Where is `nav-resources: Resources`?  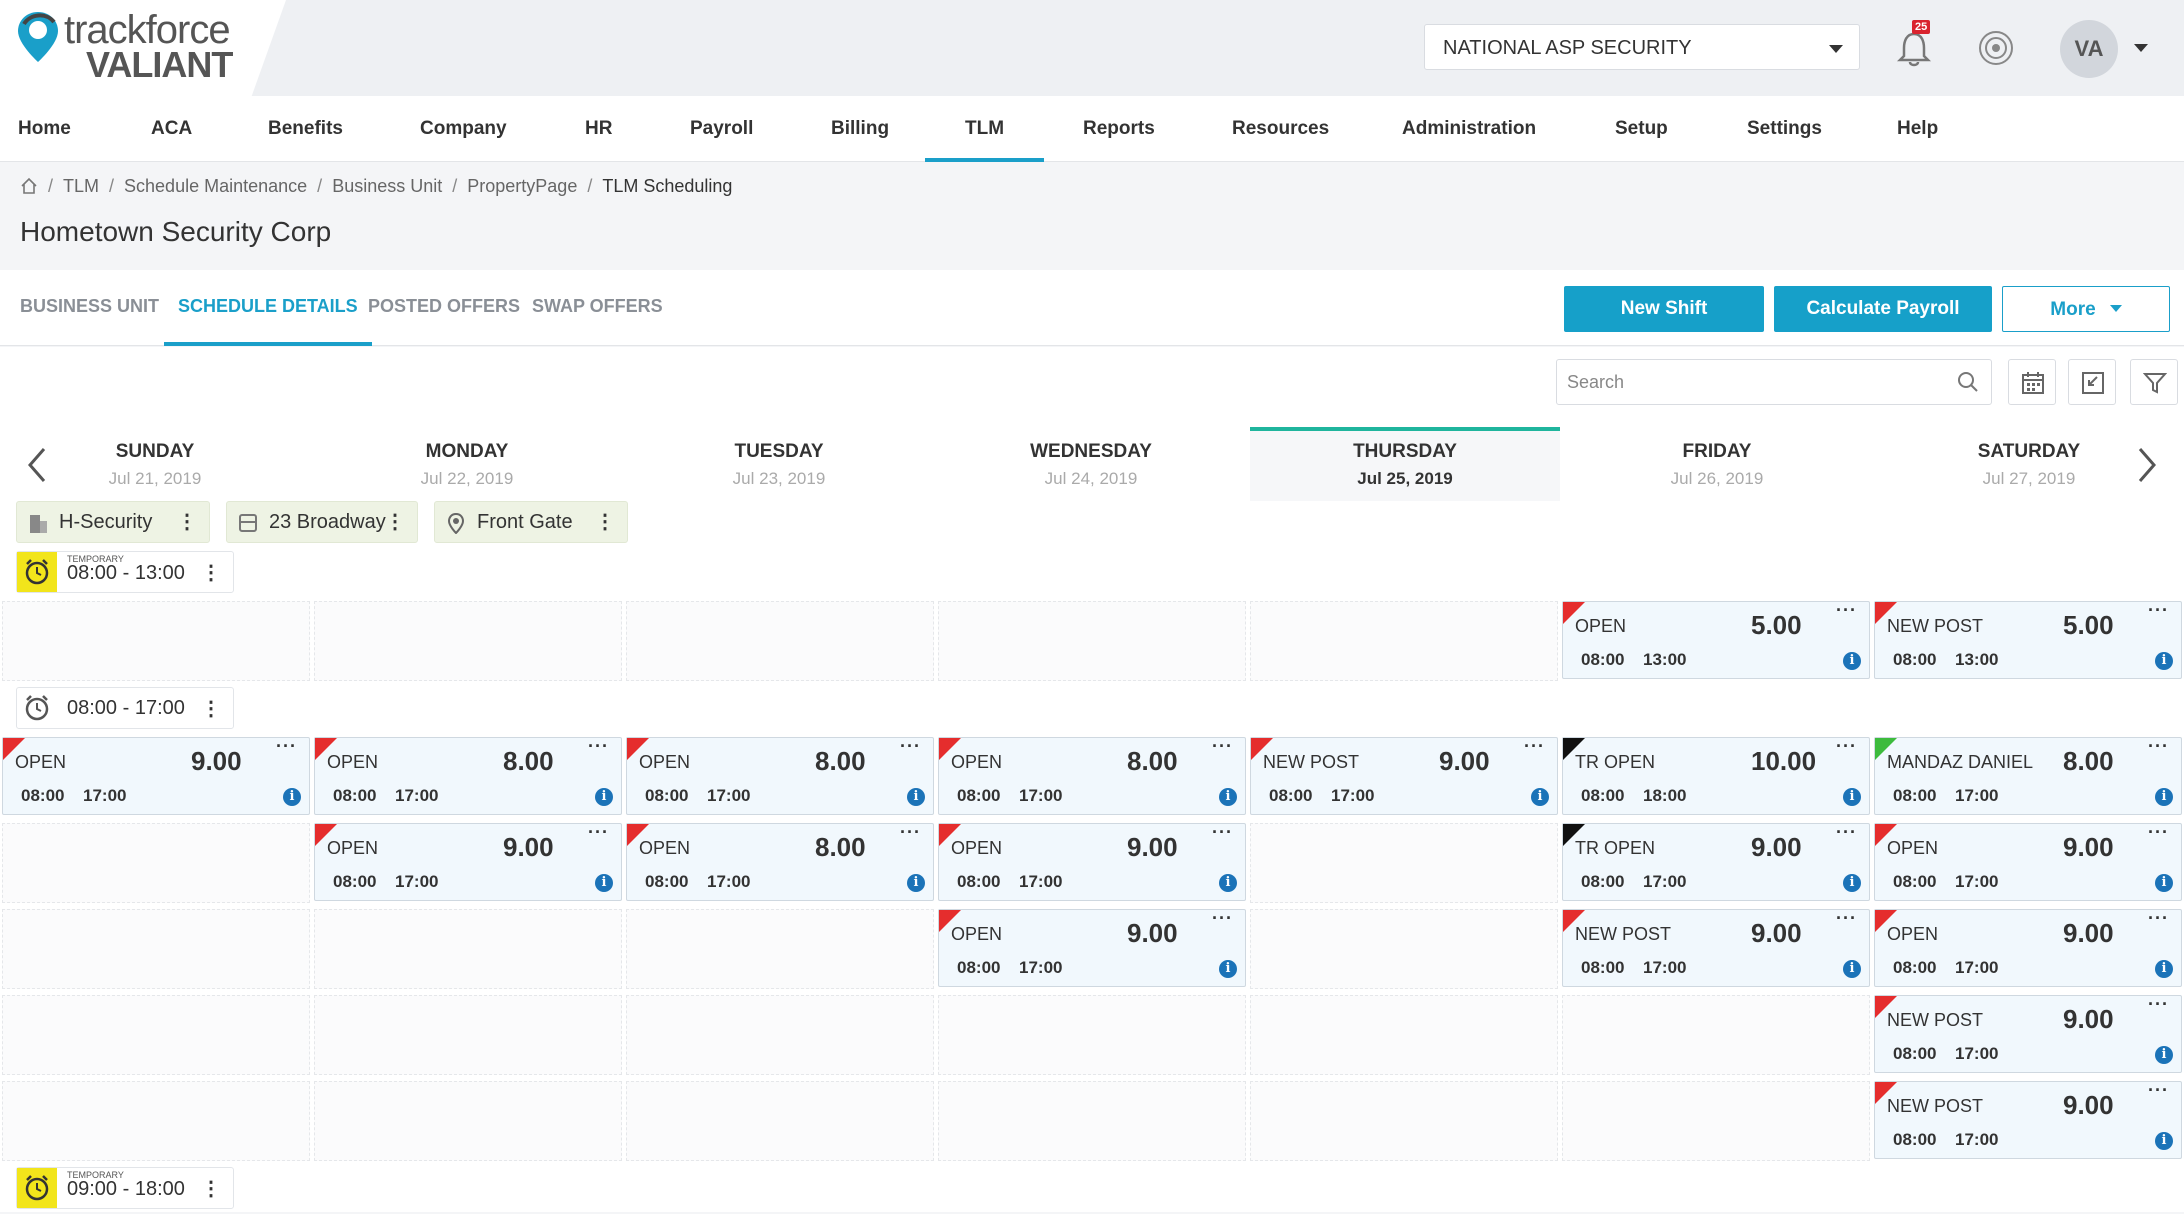 nav-resources: Resources is located at coordinates (1281, 128).